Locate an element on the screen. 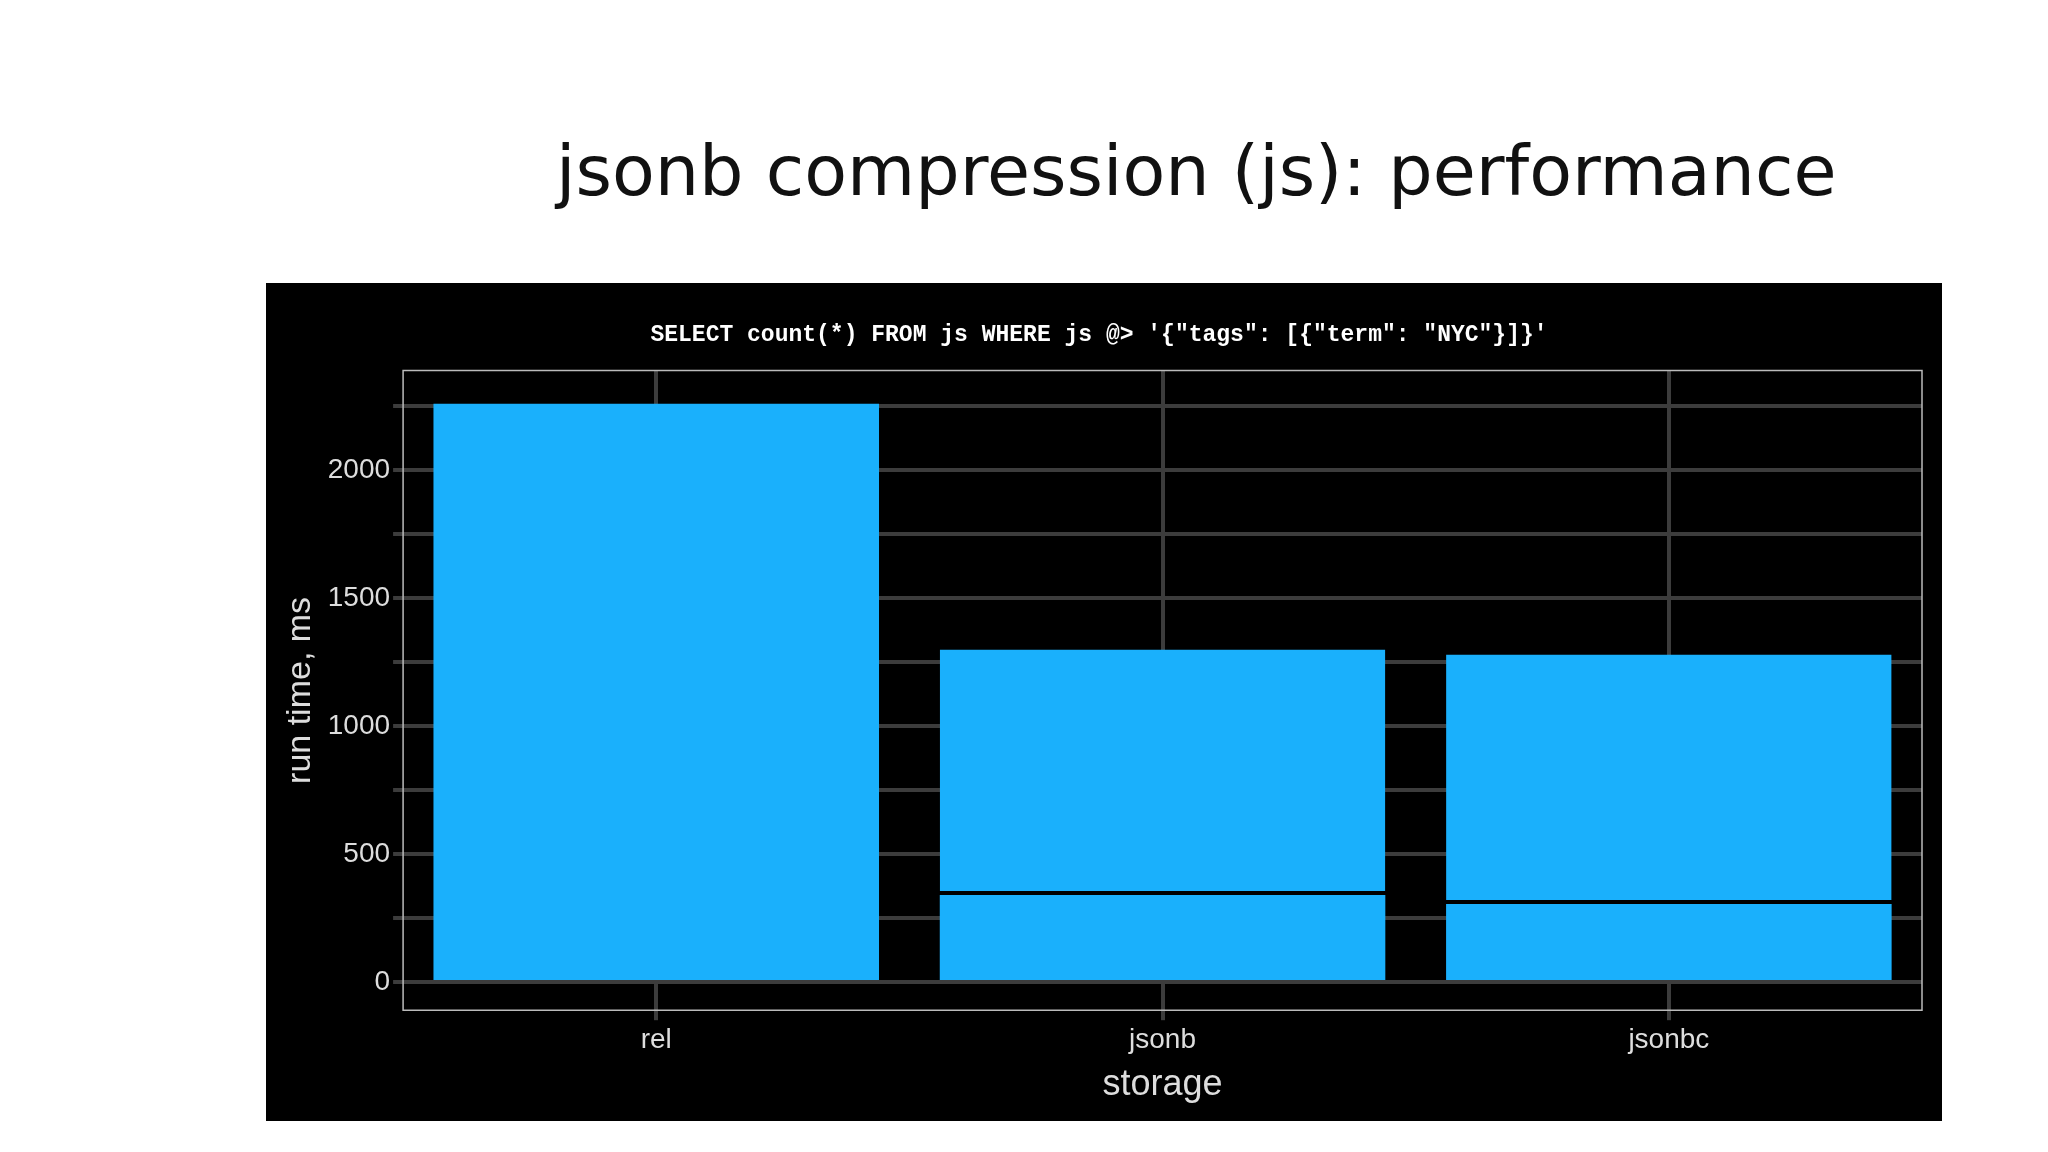 The width and height of the screenshot is (2048, 1152). y-tick-label: 1500 is located at coordinates (359, 597).